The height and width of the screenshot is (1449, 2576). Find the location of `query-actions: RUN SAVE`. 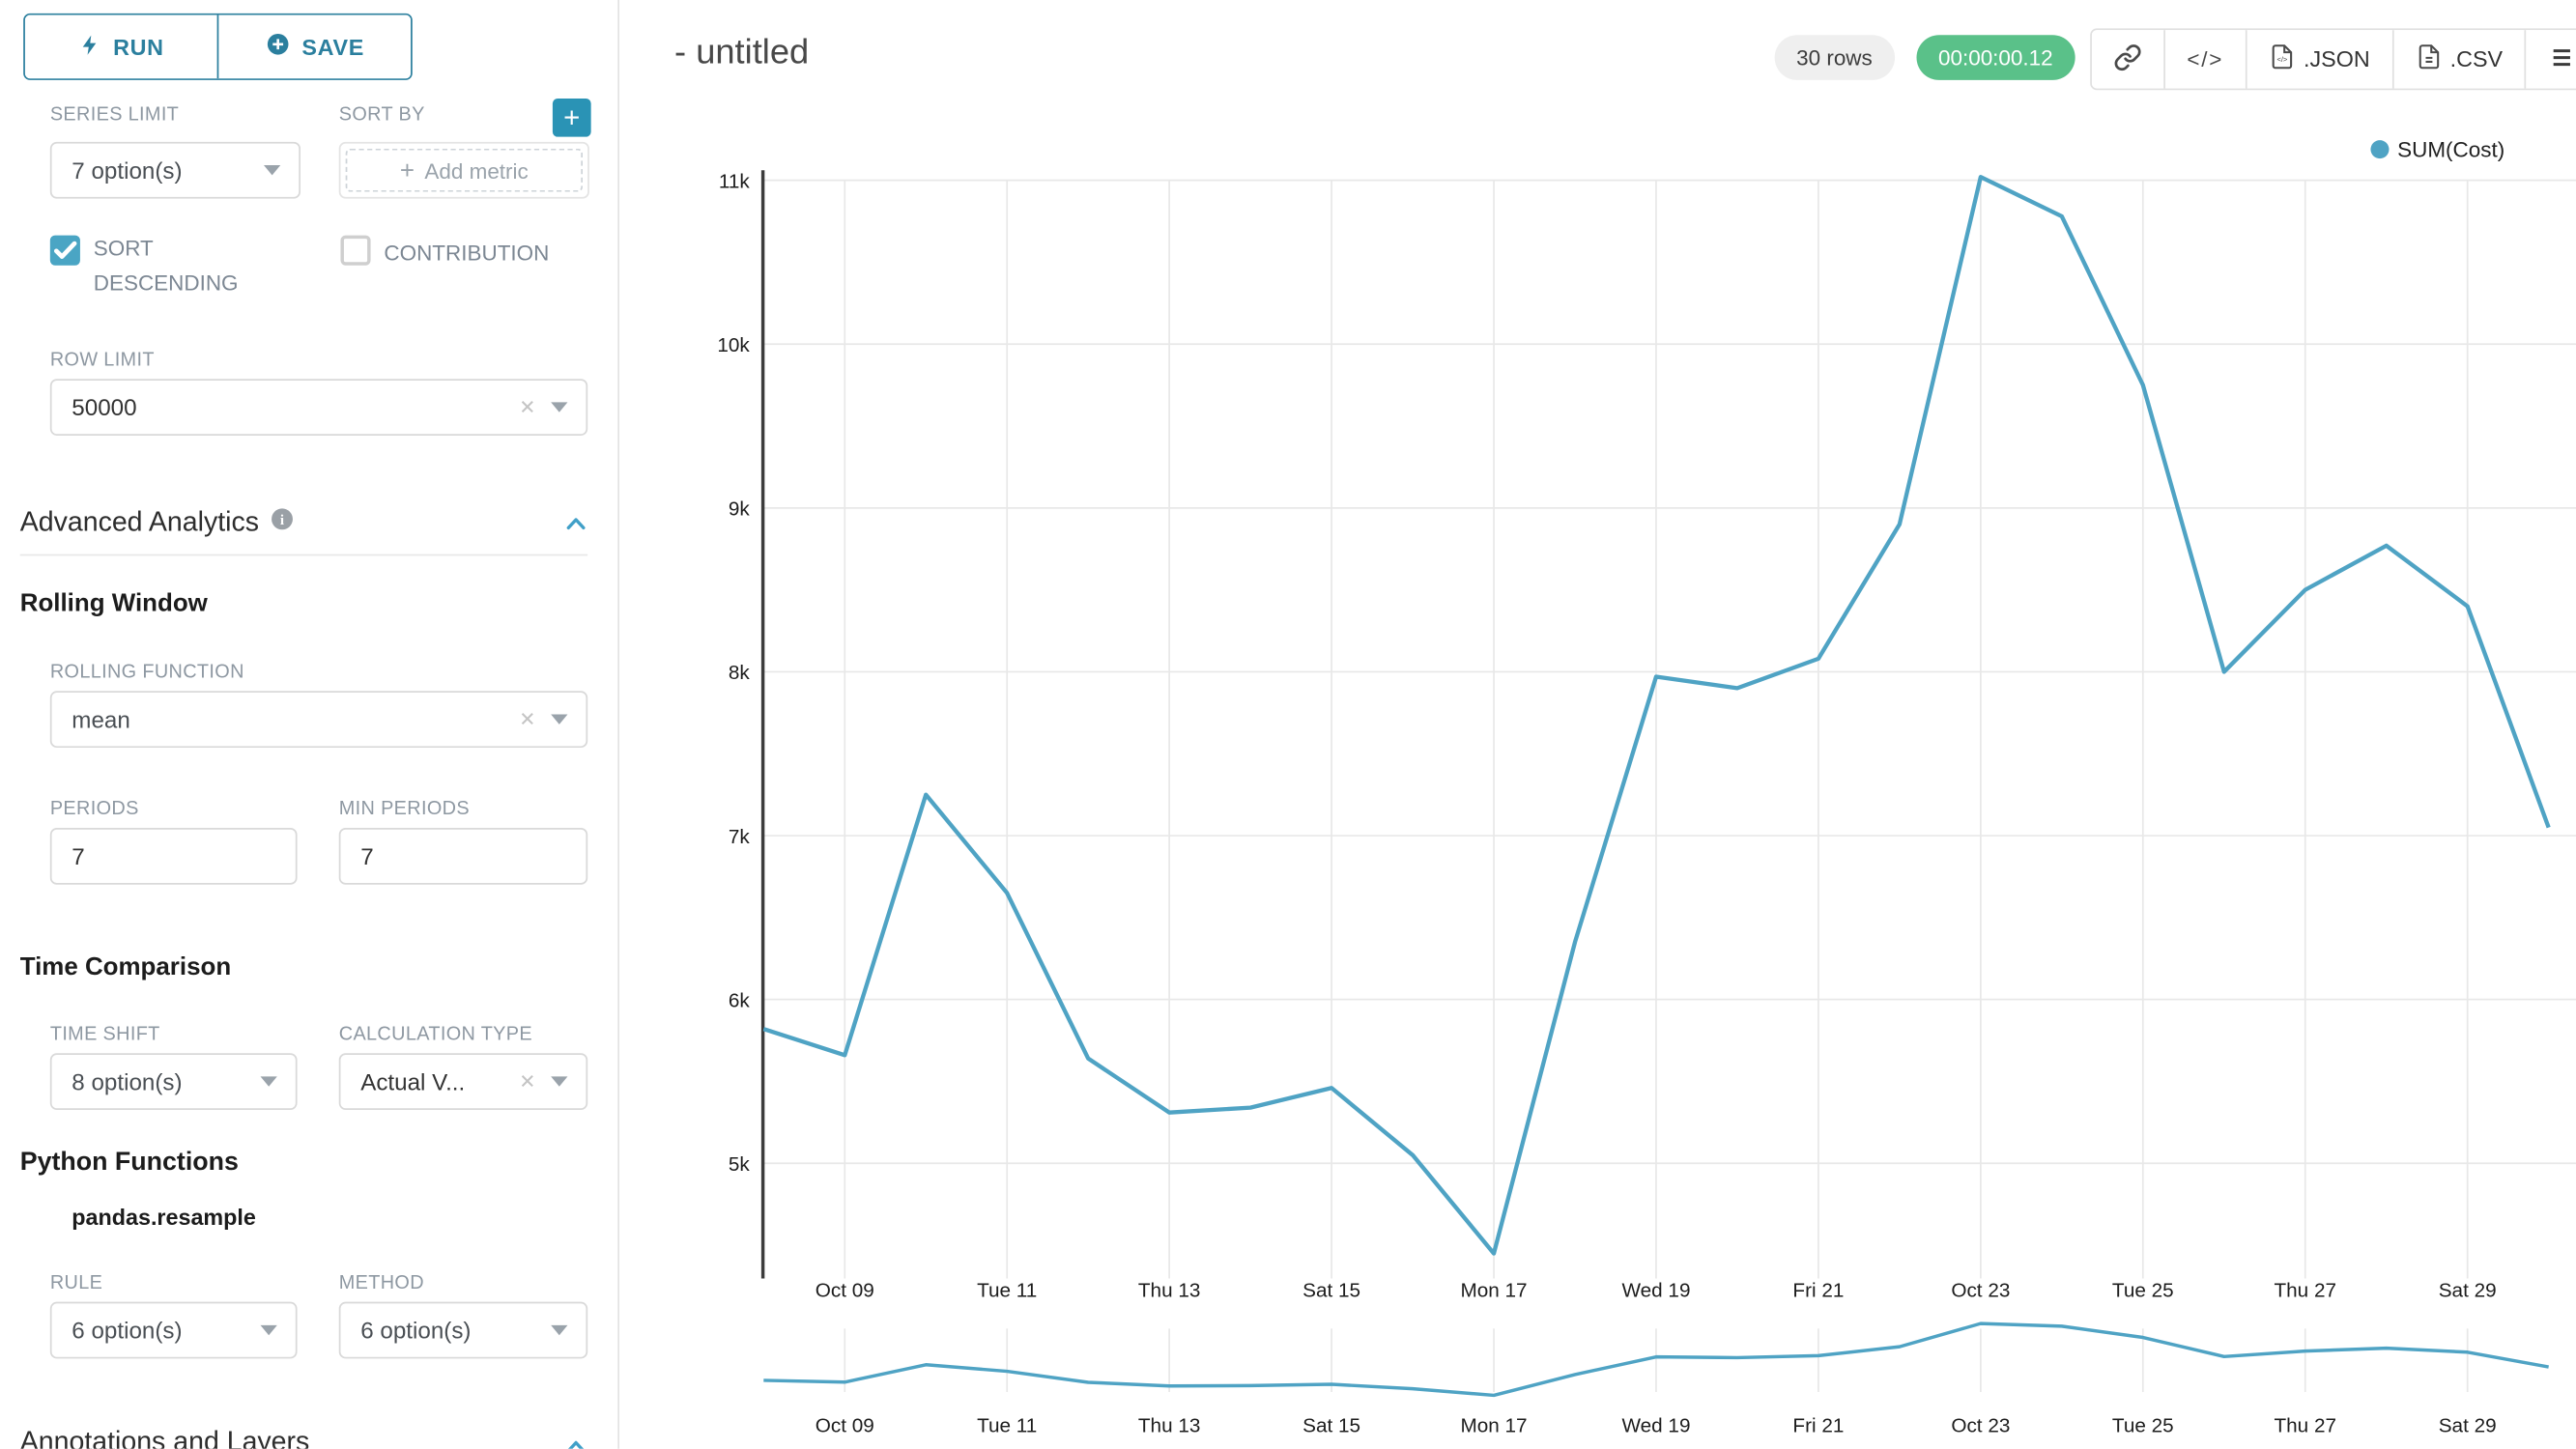

query-actions: RUN SAVE is located at coordinates (218, 46).